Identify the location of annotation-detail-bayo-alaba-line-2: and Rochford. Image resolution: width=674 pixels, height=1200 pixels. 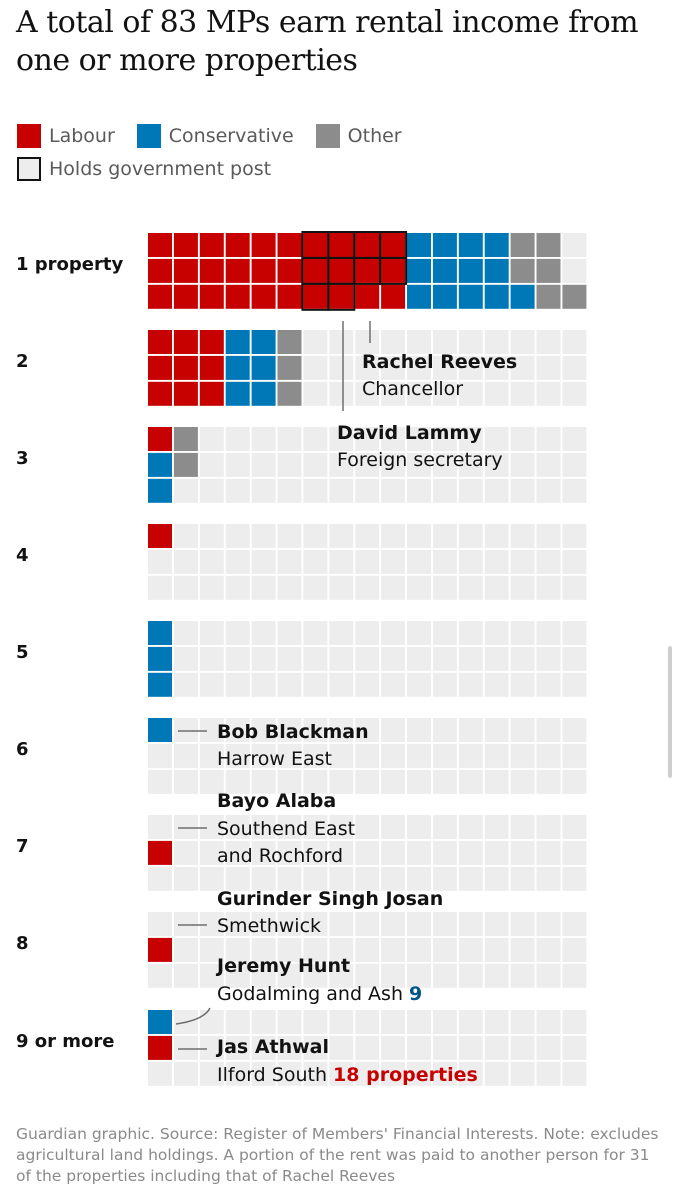
(280, 856).